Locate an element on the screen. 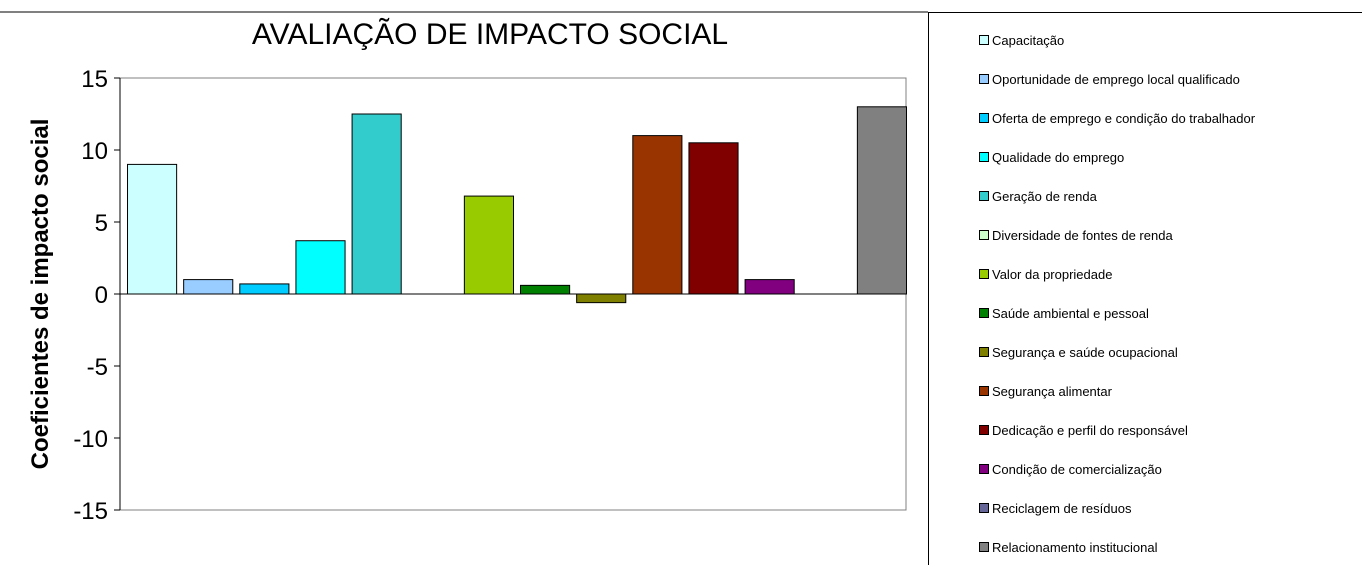  legend-item: Geração de renda is located at coordinates (1038, 196).